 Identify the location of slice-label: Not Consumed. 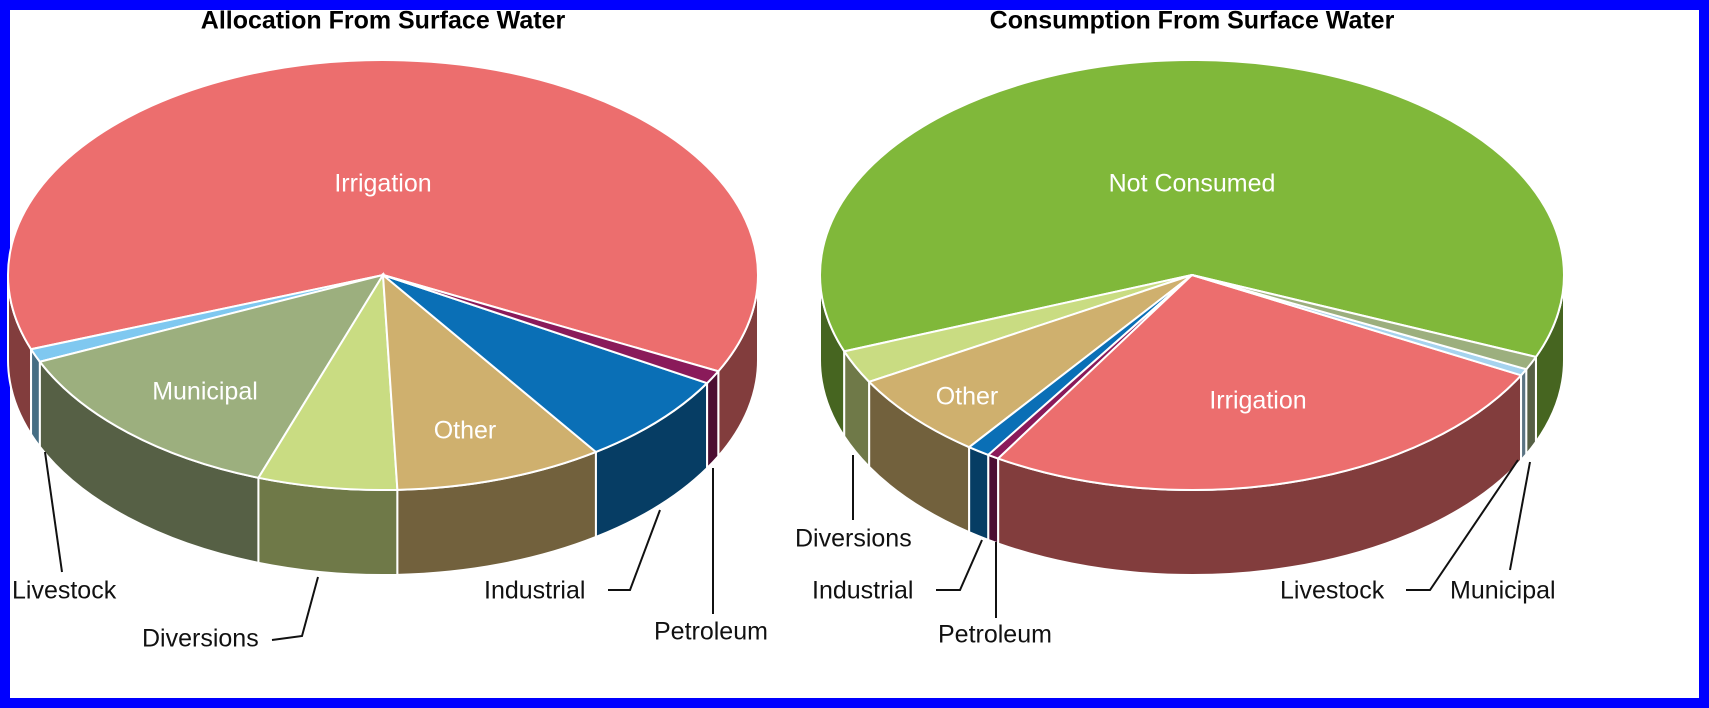
(1192, 184).